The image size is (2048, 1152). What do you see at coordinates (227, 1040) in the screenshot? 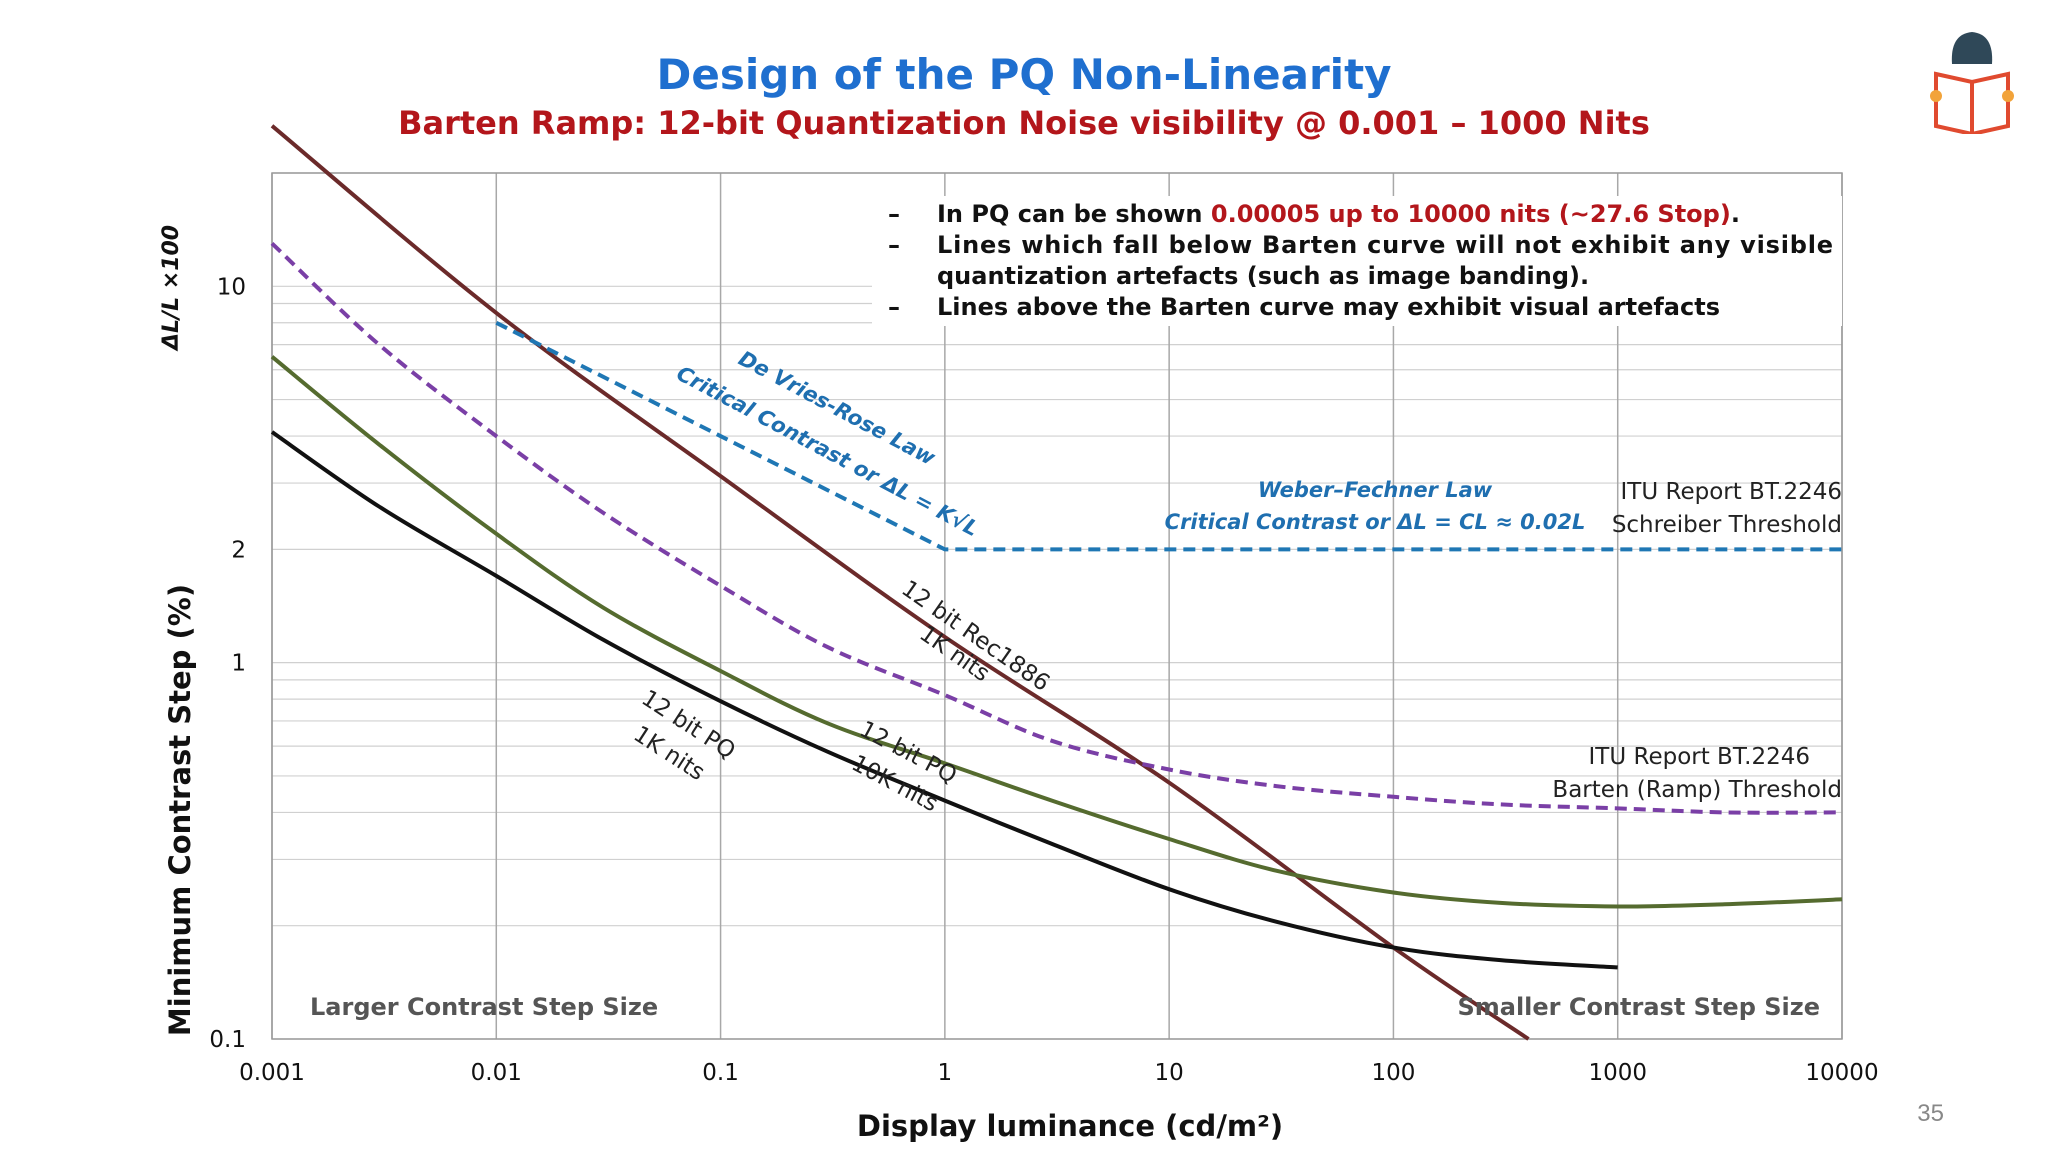
I see `y-tick-label: 0.1` at bounding box center [227, 1040].